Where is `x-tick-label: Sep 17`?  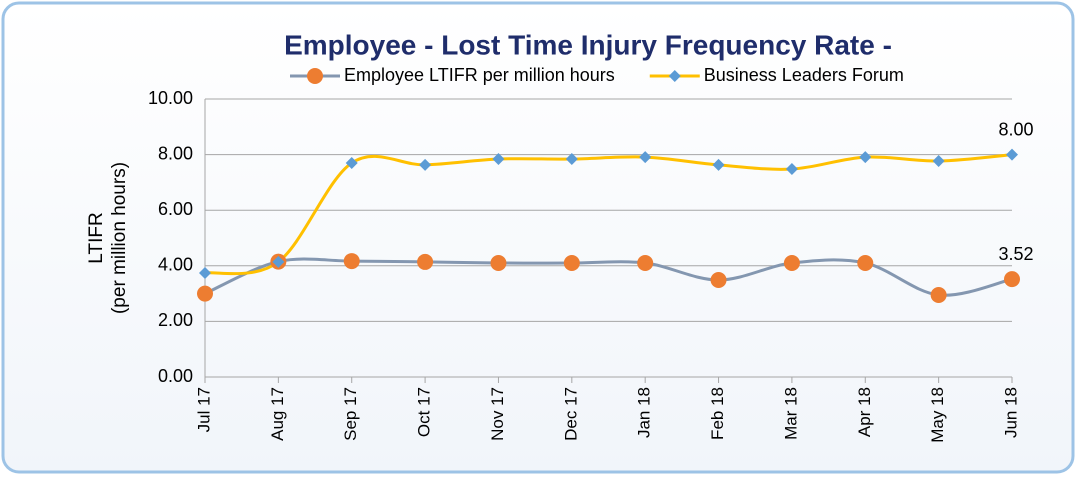
x-tick-label: Sep 17 is located at coordinates (350, 414).